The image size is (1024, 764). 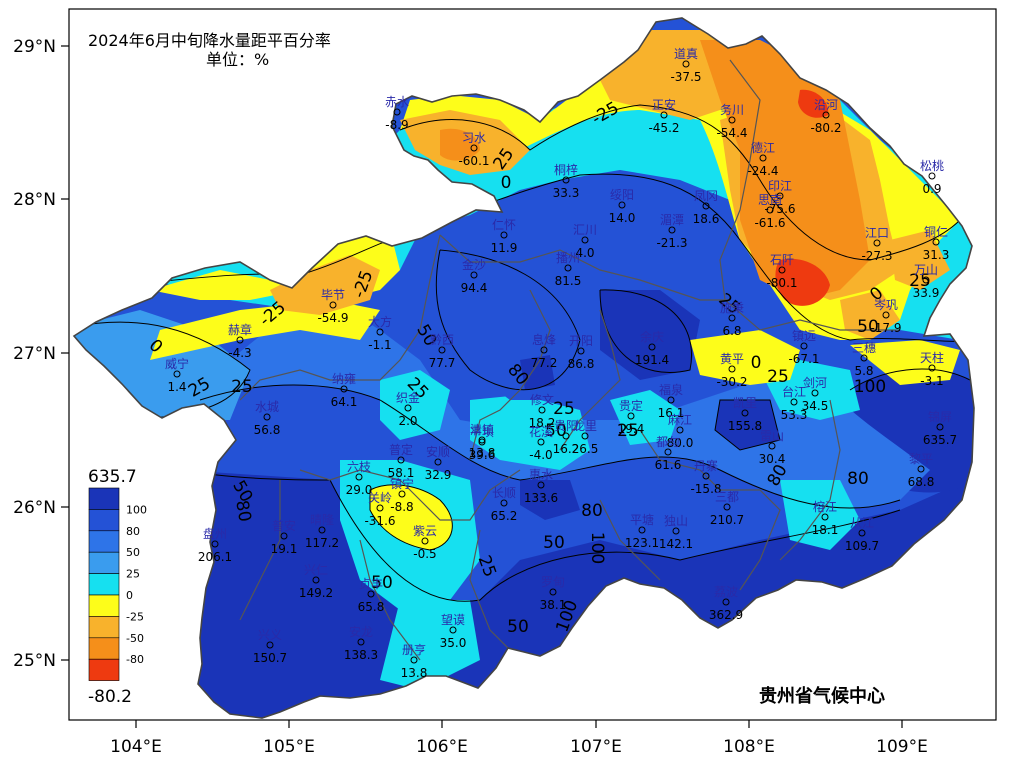 I want to click on station-name: 兴义, so click(x=270, y=635).